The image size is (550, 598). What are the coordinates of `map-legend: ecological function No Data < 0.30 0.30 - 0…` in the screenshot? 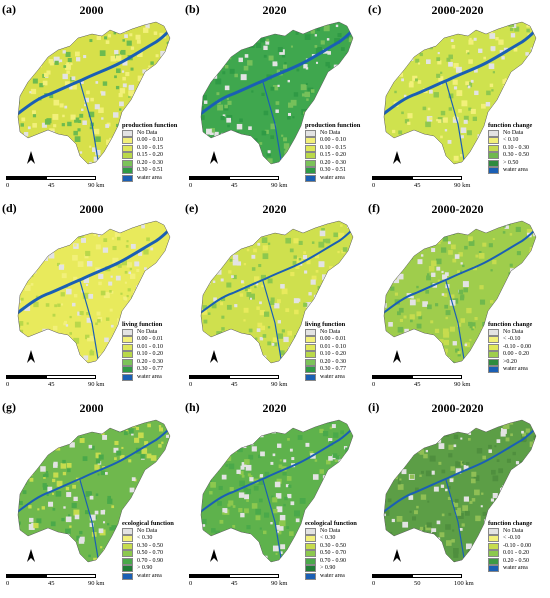 It's located at (148, 550).